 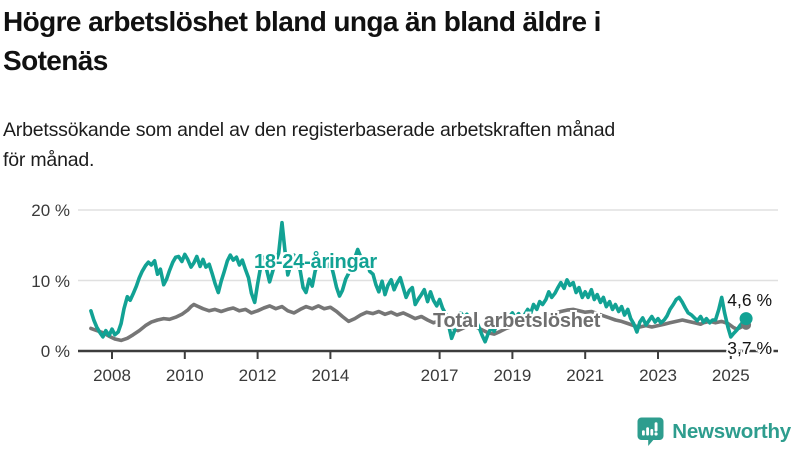 I want to click on x-axis-label: 2019, so click(x=512, y=375).